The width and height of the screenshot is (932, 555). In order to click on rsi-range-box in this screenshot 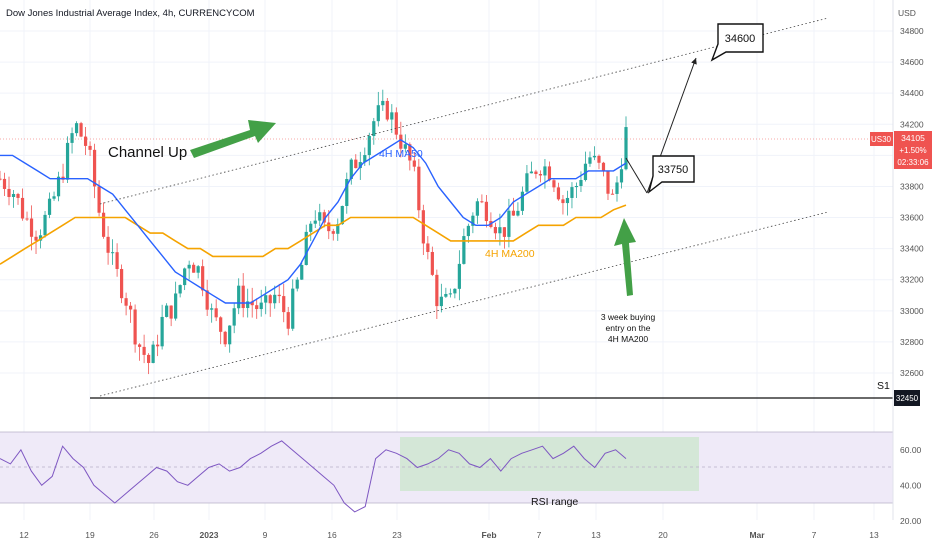, I will do `click(549, 464)`.